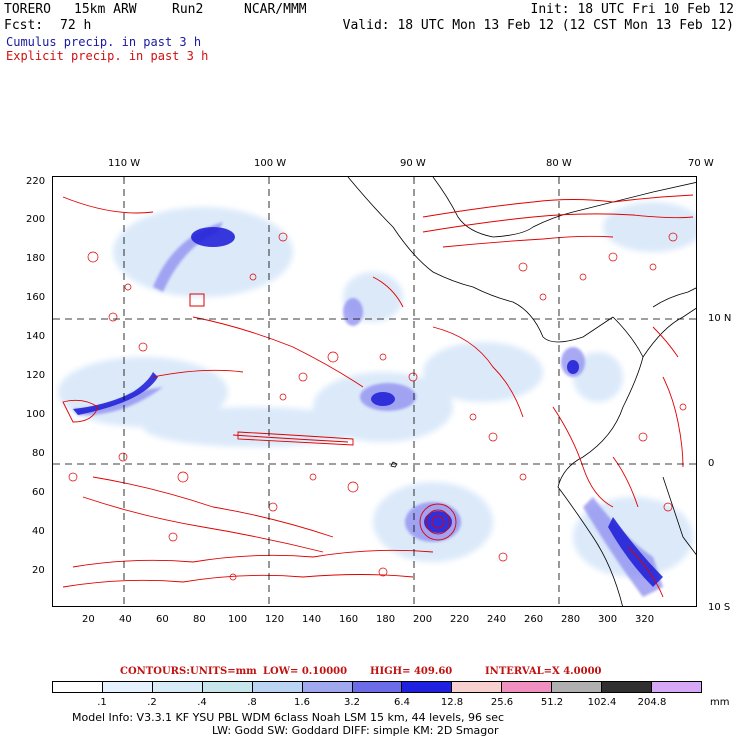 Image resolution: width=740 pixels, height=740 pixels. Describe the element at coordinates (199, 619) in the screenshot. I see `x-tick: 80` at that location.